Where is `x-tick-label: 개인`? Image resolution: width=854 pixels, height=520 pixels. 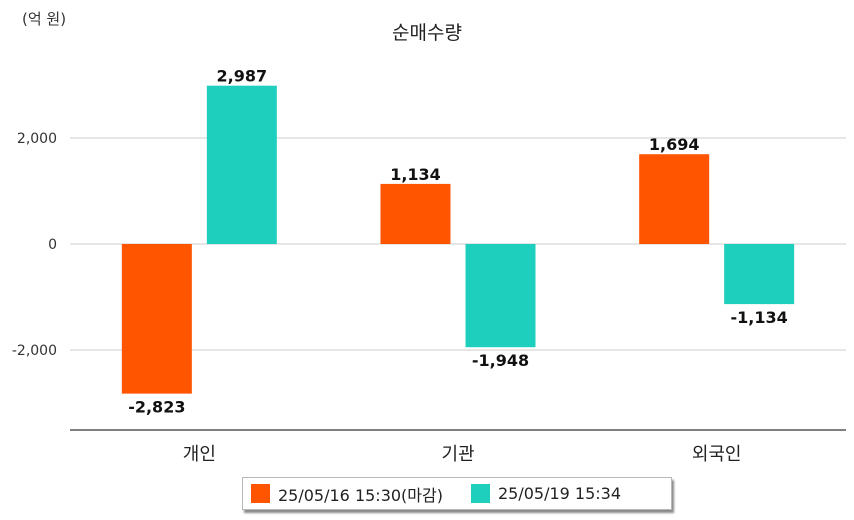
x-tick-label: 개인 is located at coordinates (199, 454).